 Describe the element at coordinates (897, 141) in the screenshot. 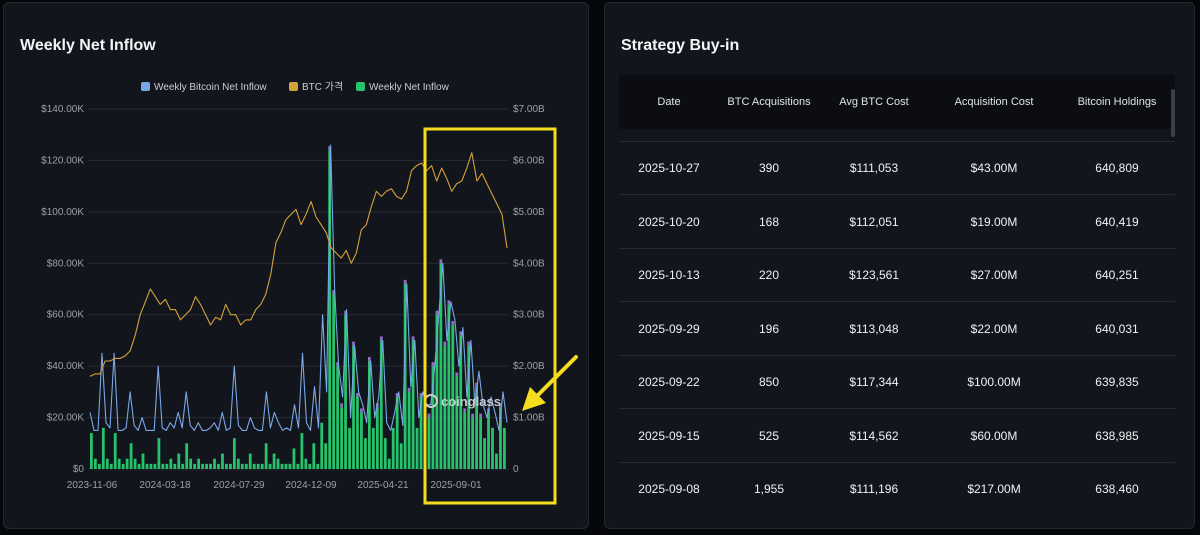

I see `header-divider` at that location.